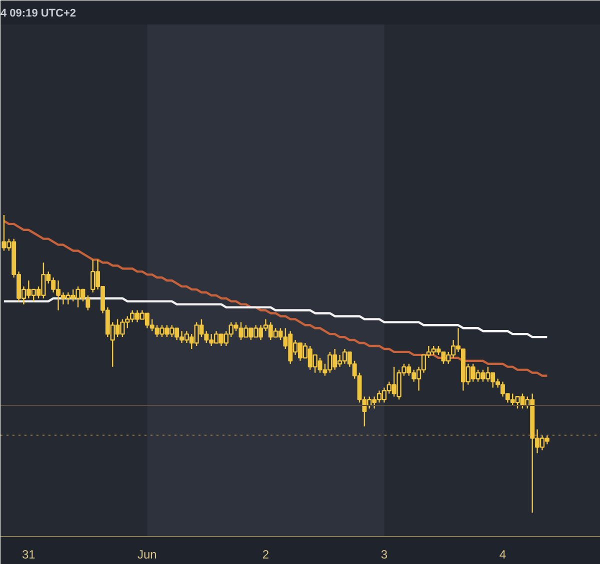  Describe the element at coordinates (502, 555) in the screenshot. I see `x-tick-label: 4` at that location.